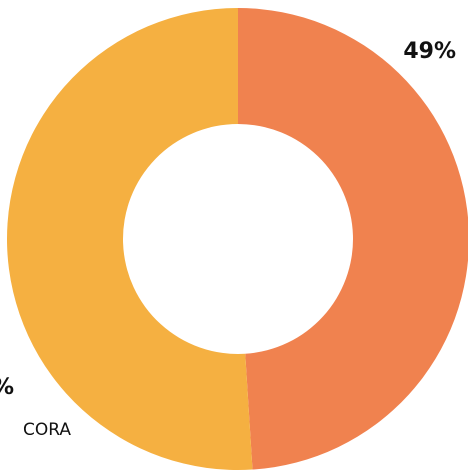 Image resolution: width=468 pixels, height=471 pixels. Describe the element at coordinates (47, 430) in the screenshot. I see `category-label: CORA` at that location.